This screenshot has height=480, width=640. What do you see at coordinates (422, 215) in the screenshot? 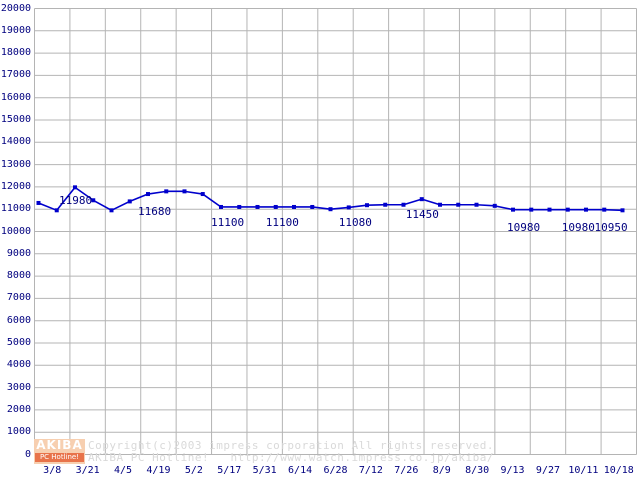
I see `value-label-11450: 11450` at bounding box center [422, 215].